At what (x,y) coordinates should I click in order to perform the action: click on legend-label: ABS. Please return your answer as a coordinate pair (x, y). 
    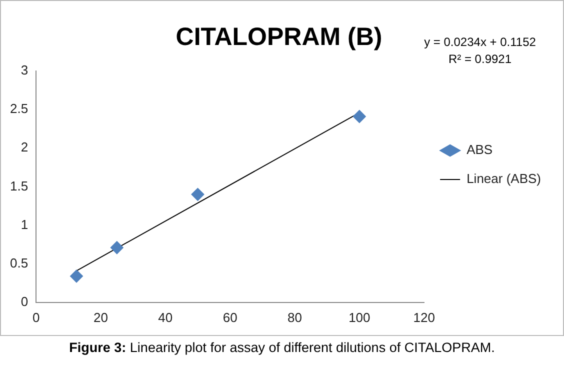
    Looking at the image, I should click on (479, 150).